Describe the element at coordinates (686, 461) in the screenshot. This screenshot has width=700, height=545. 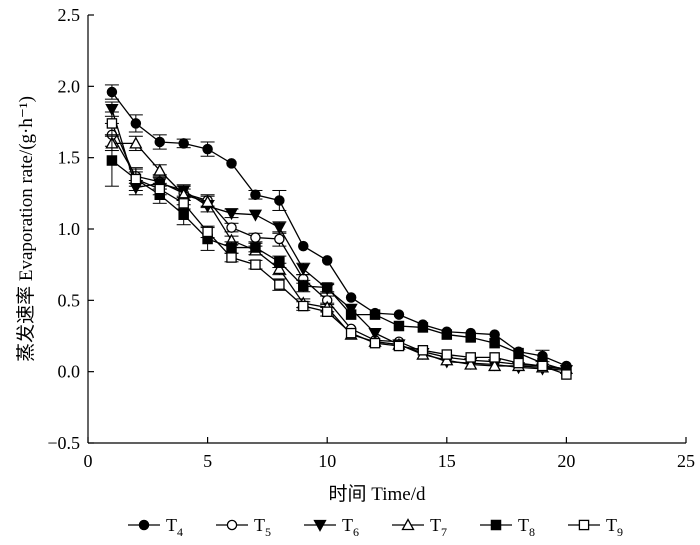
I see `x-tick-label: 25` at that location.